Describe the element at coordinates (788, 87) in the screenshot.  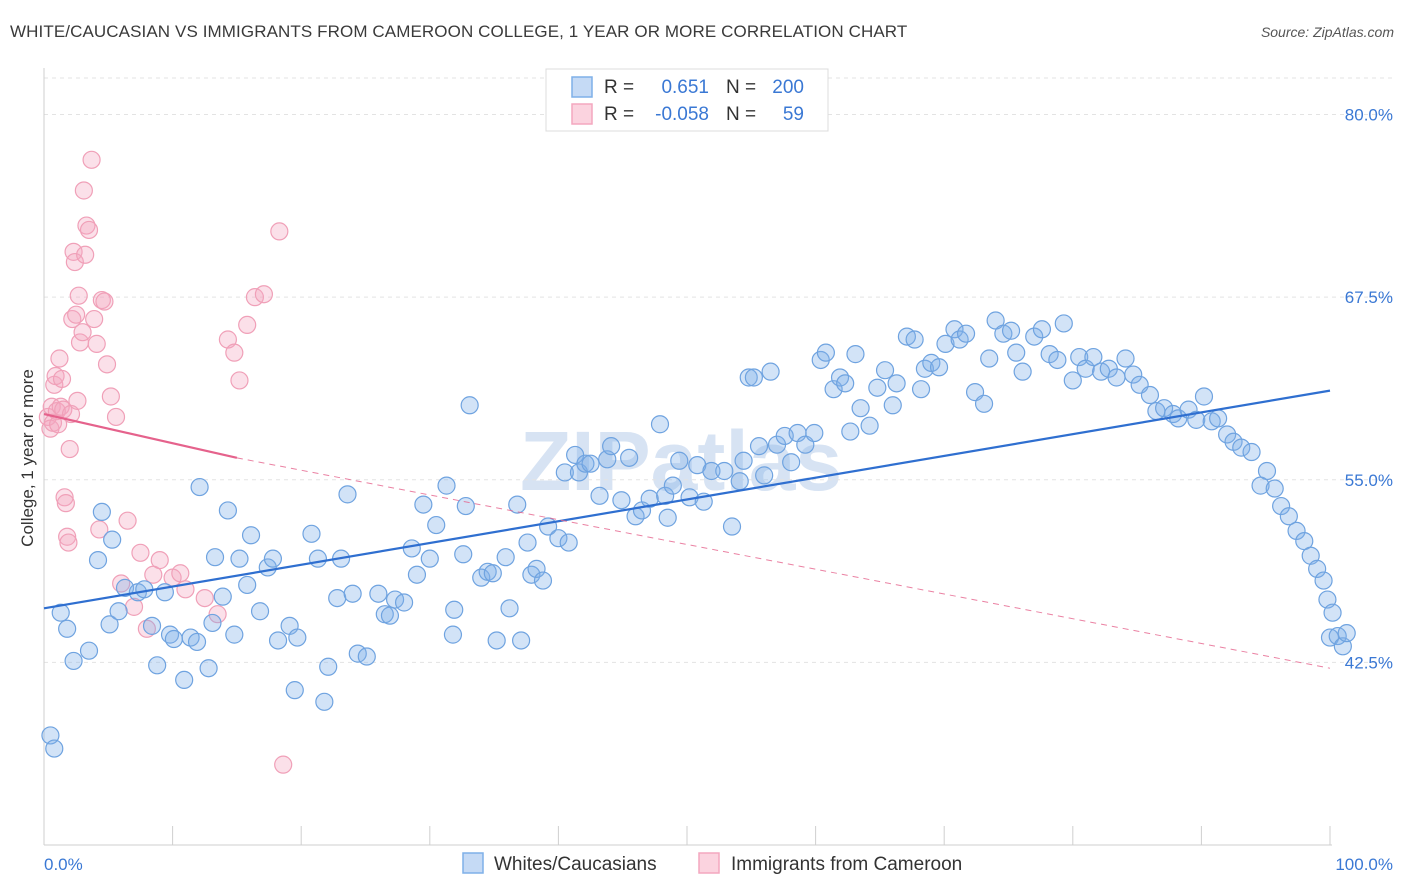
I see `legend-n-value-1: 200` at that location.